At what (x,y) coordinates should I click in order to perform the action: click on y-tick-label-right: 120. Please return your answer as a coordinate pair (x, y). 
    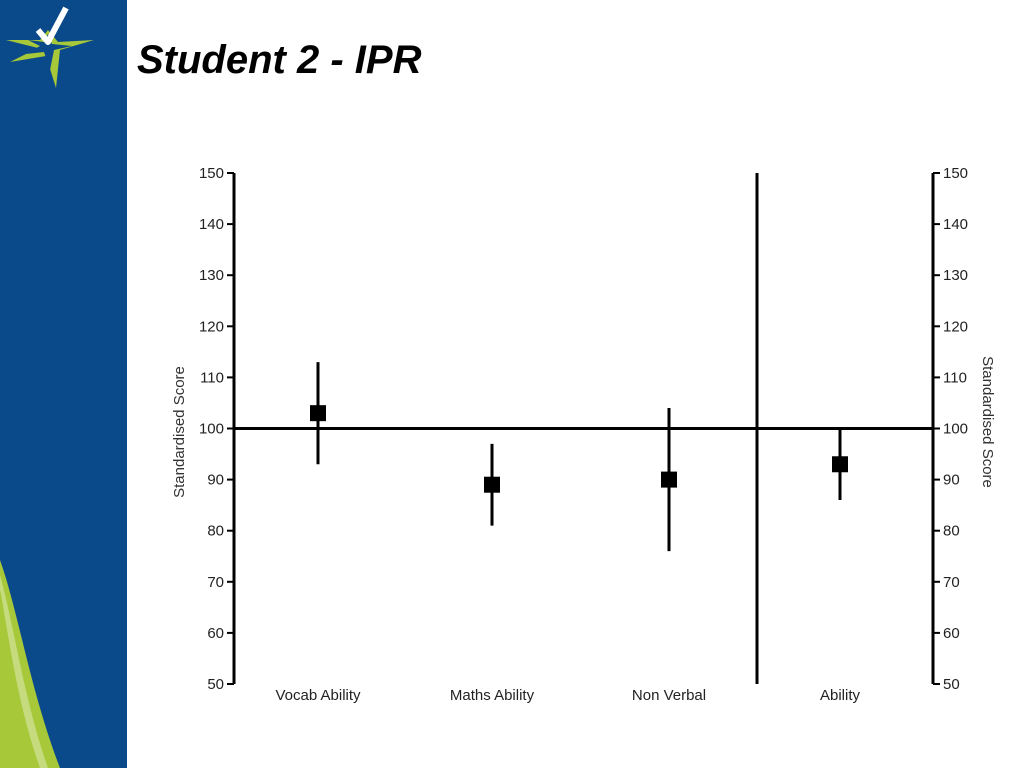
    Looking at the image, I should click on (955, 326).